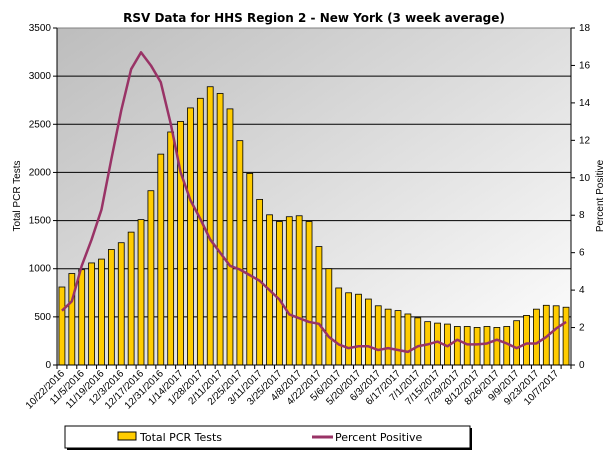 This screenshot has height=462, width=616. Describe the element at coordinates (40, 221) in the screenshot. I see `y-tick-label: 1500` at that location.